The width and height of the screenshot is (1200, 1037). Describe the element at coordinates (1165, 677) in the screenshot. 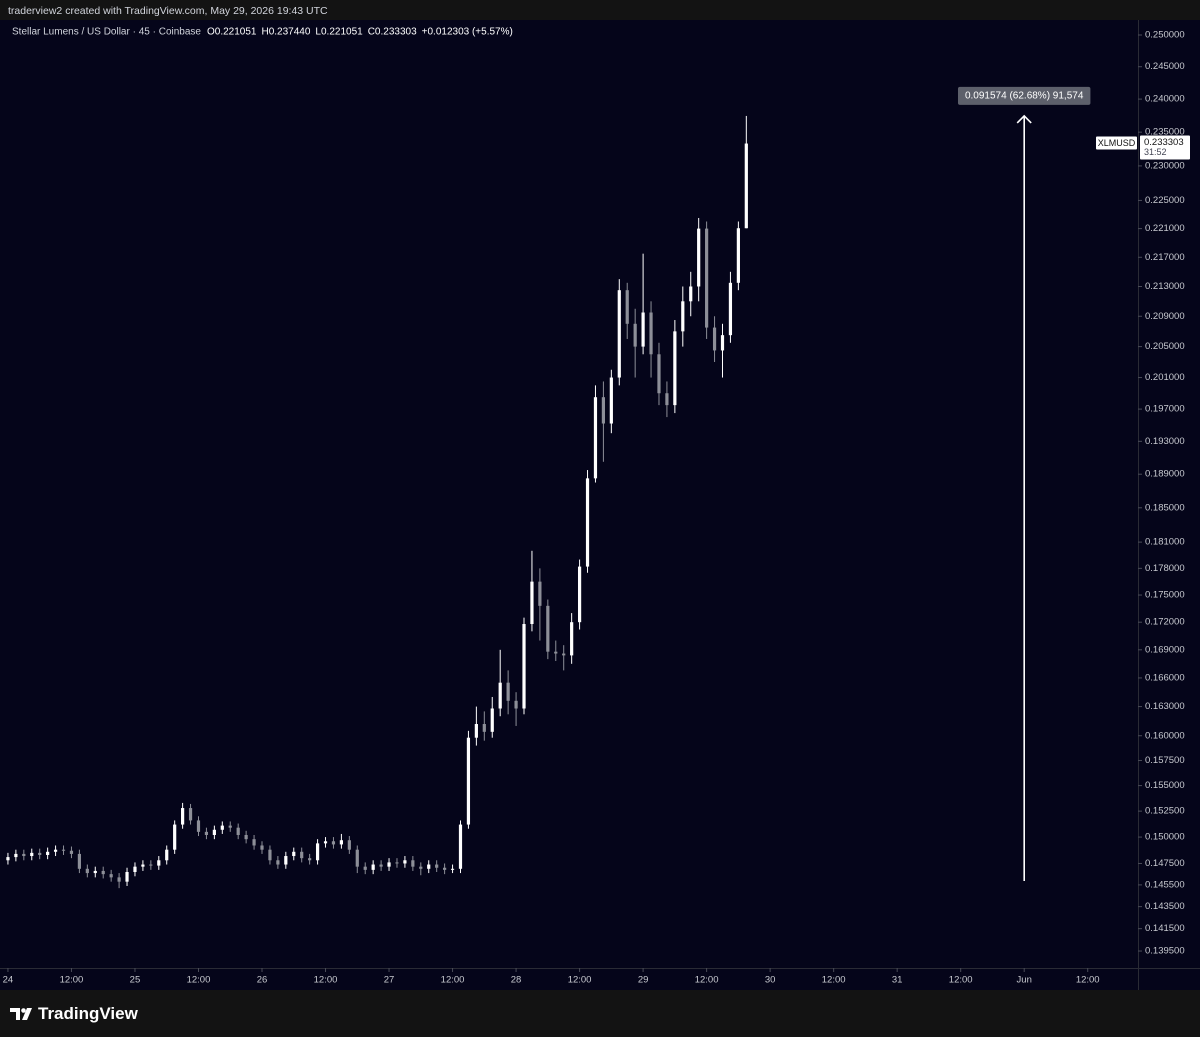

I see `y-tick-label: 0.166000` at that location.